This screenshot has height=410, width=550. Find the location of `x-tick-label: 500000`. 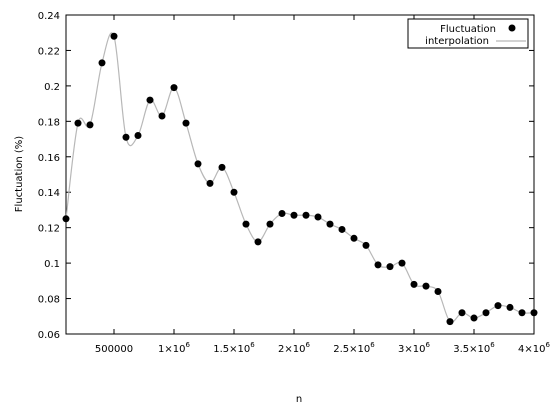

x-tick-label: 500000 is located at coordinates (114, 349).